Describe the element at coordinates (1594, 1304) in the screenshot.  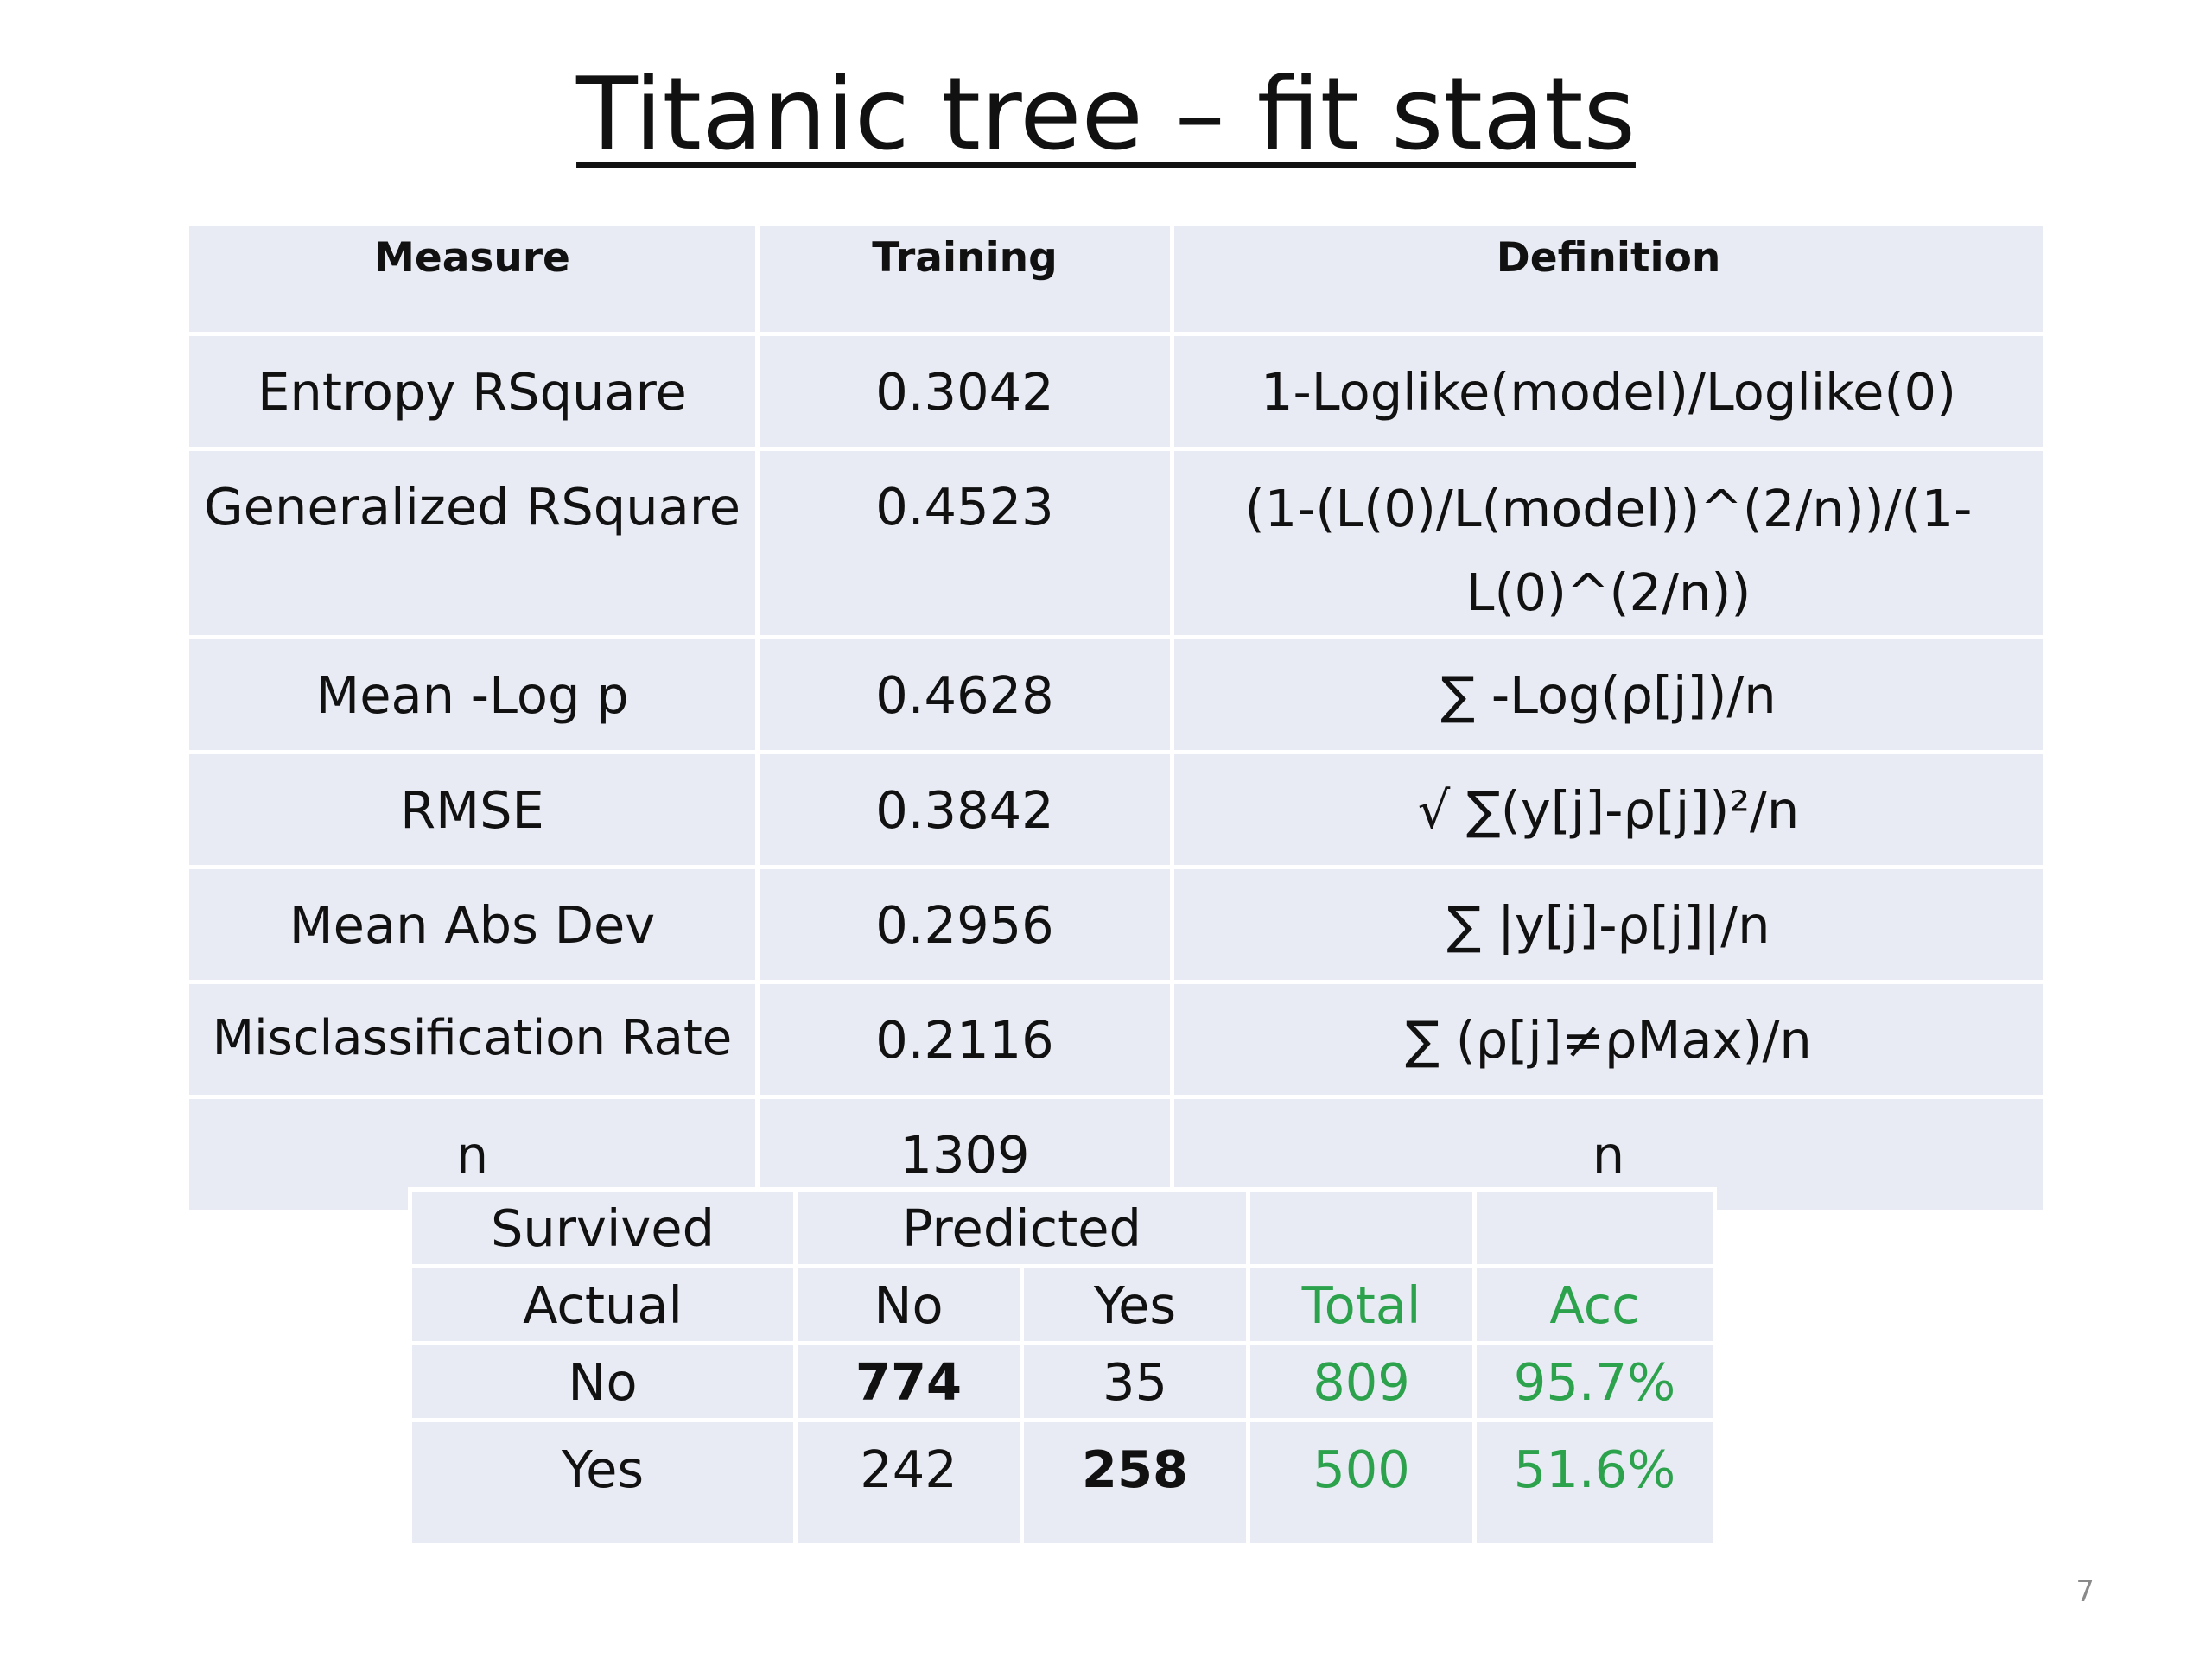
I see `acc-header: Acc` at that location.